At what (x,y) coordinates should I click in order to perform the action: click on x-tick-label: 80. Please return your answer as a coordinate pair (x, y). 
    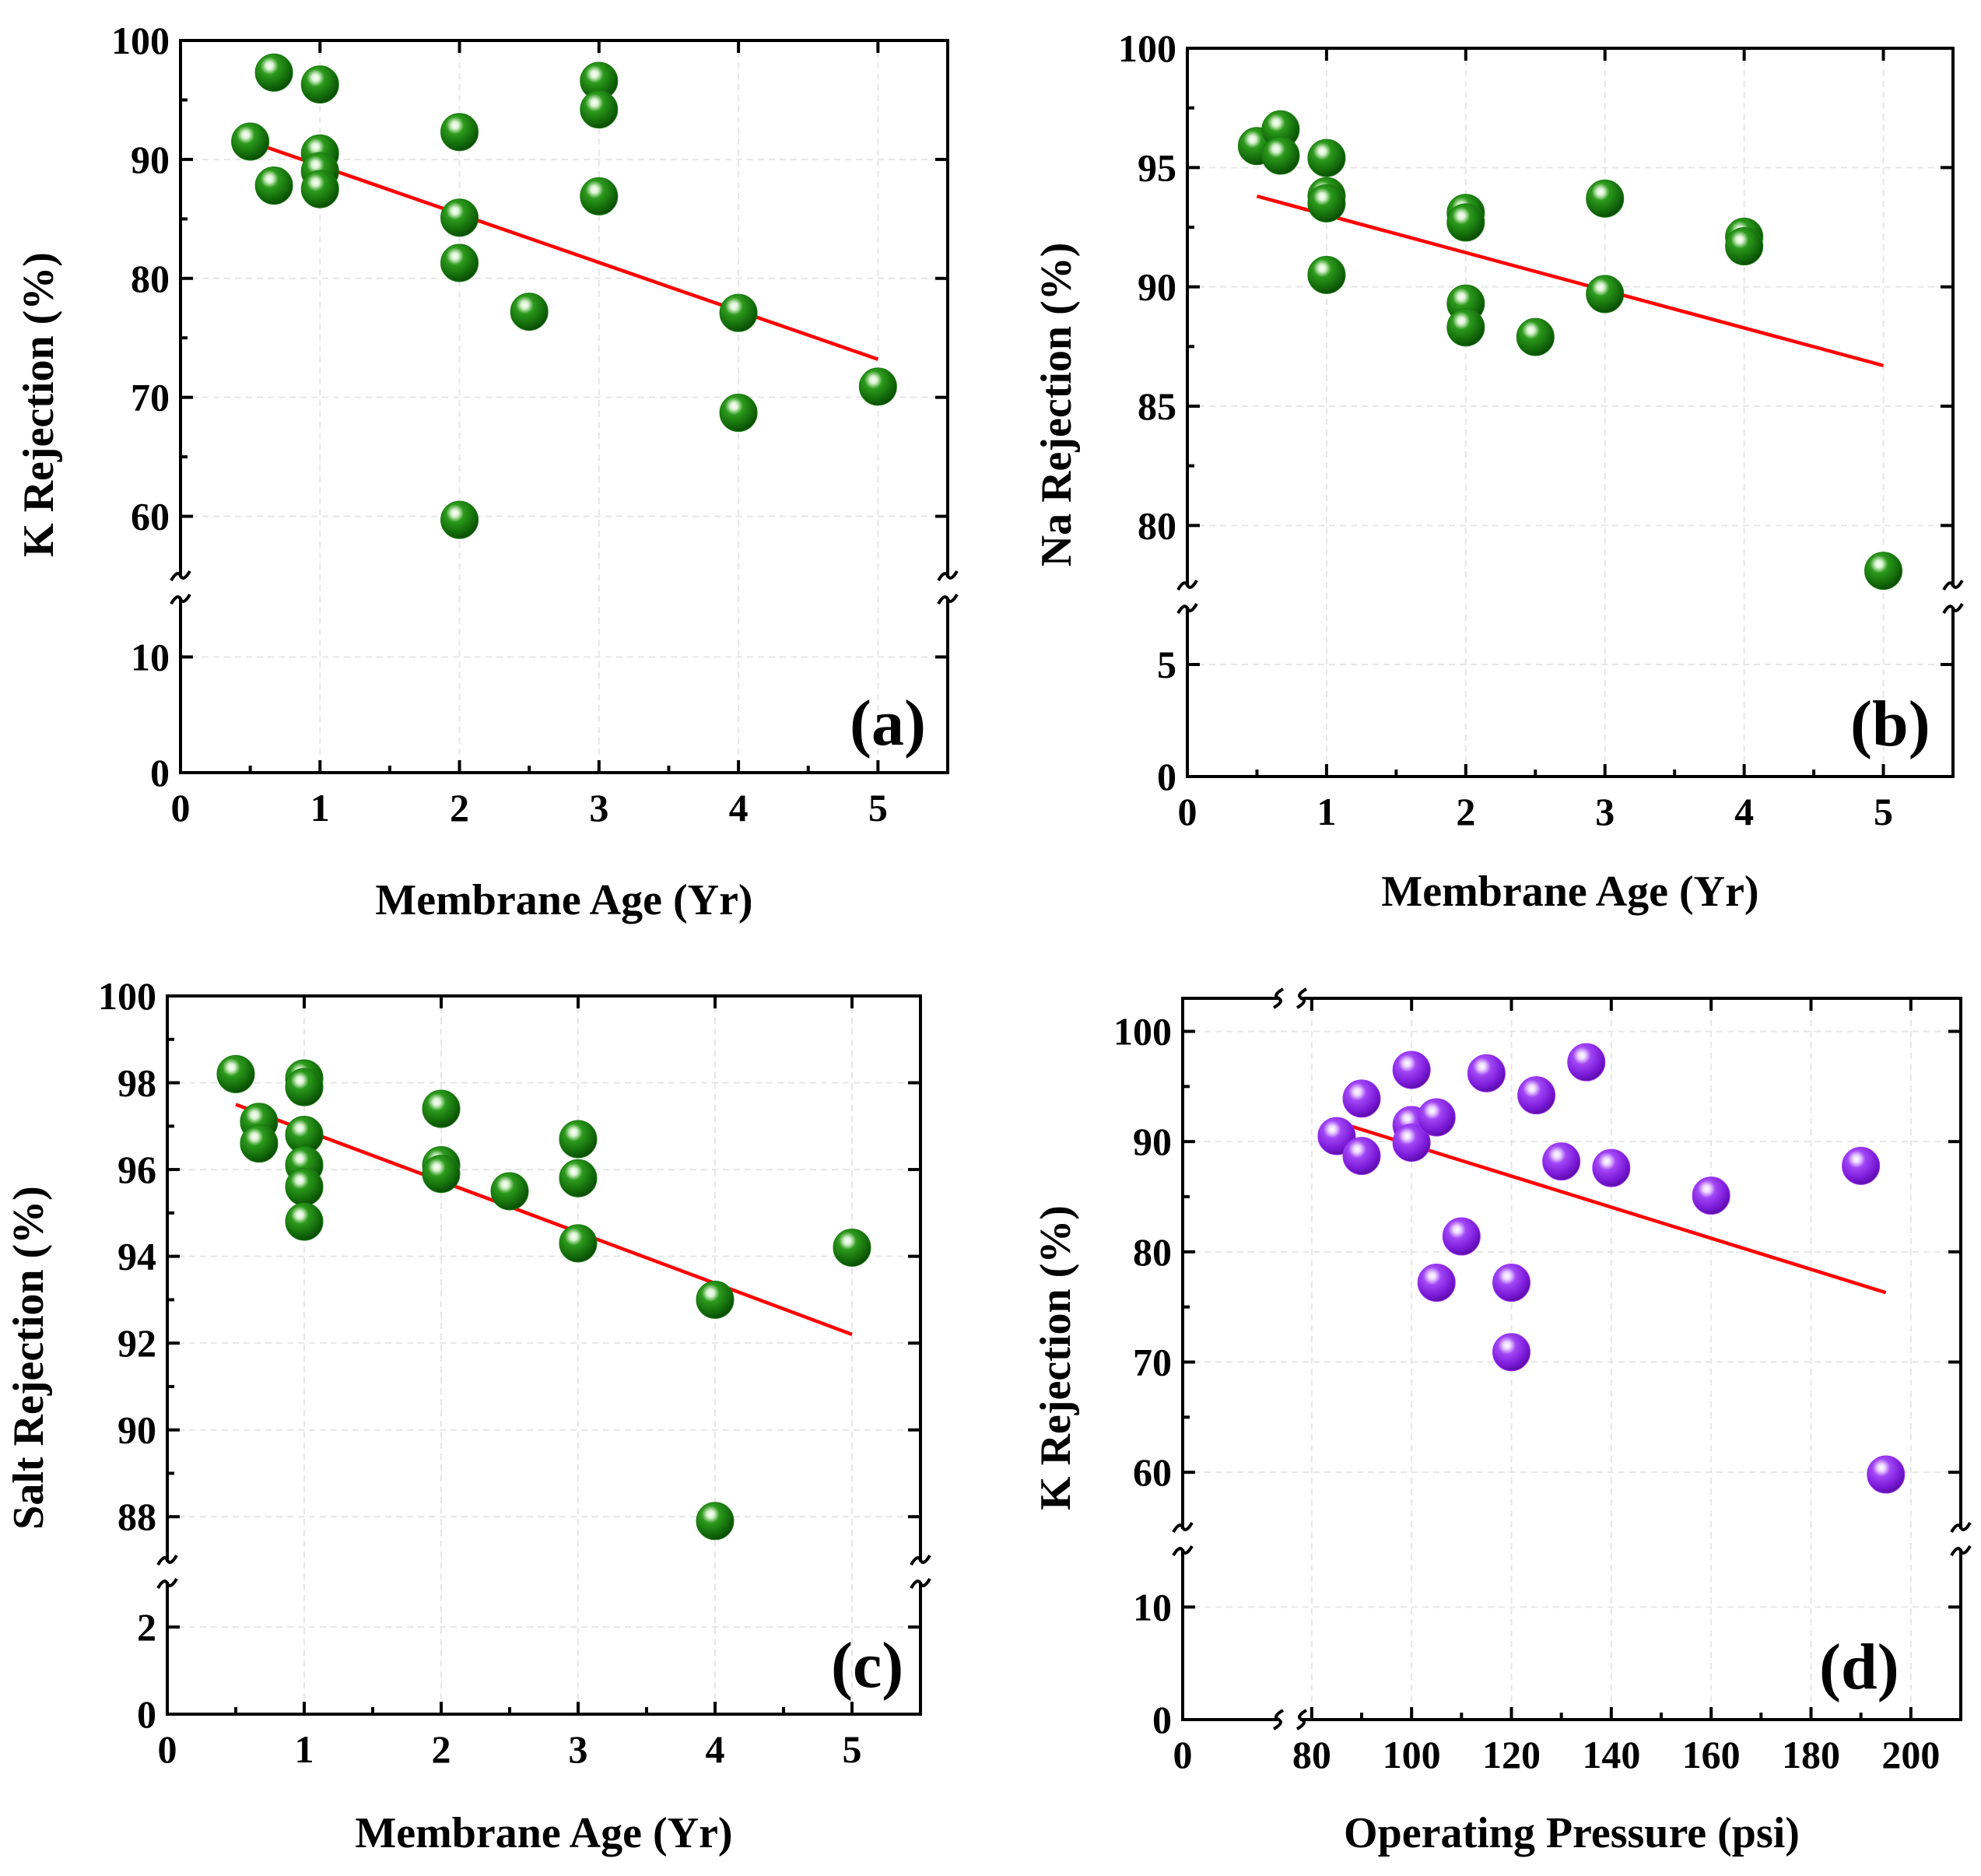
    Looking at the image, I should click on (1311, 1754).